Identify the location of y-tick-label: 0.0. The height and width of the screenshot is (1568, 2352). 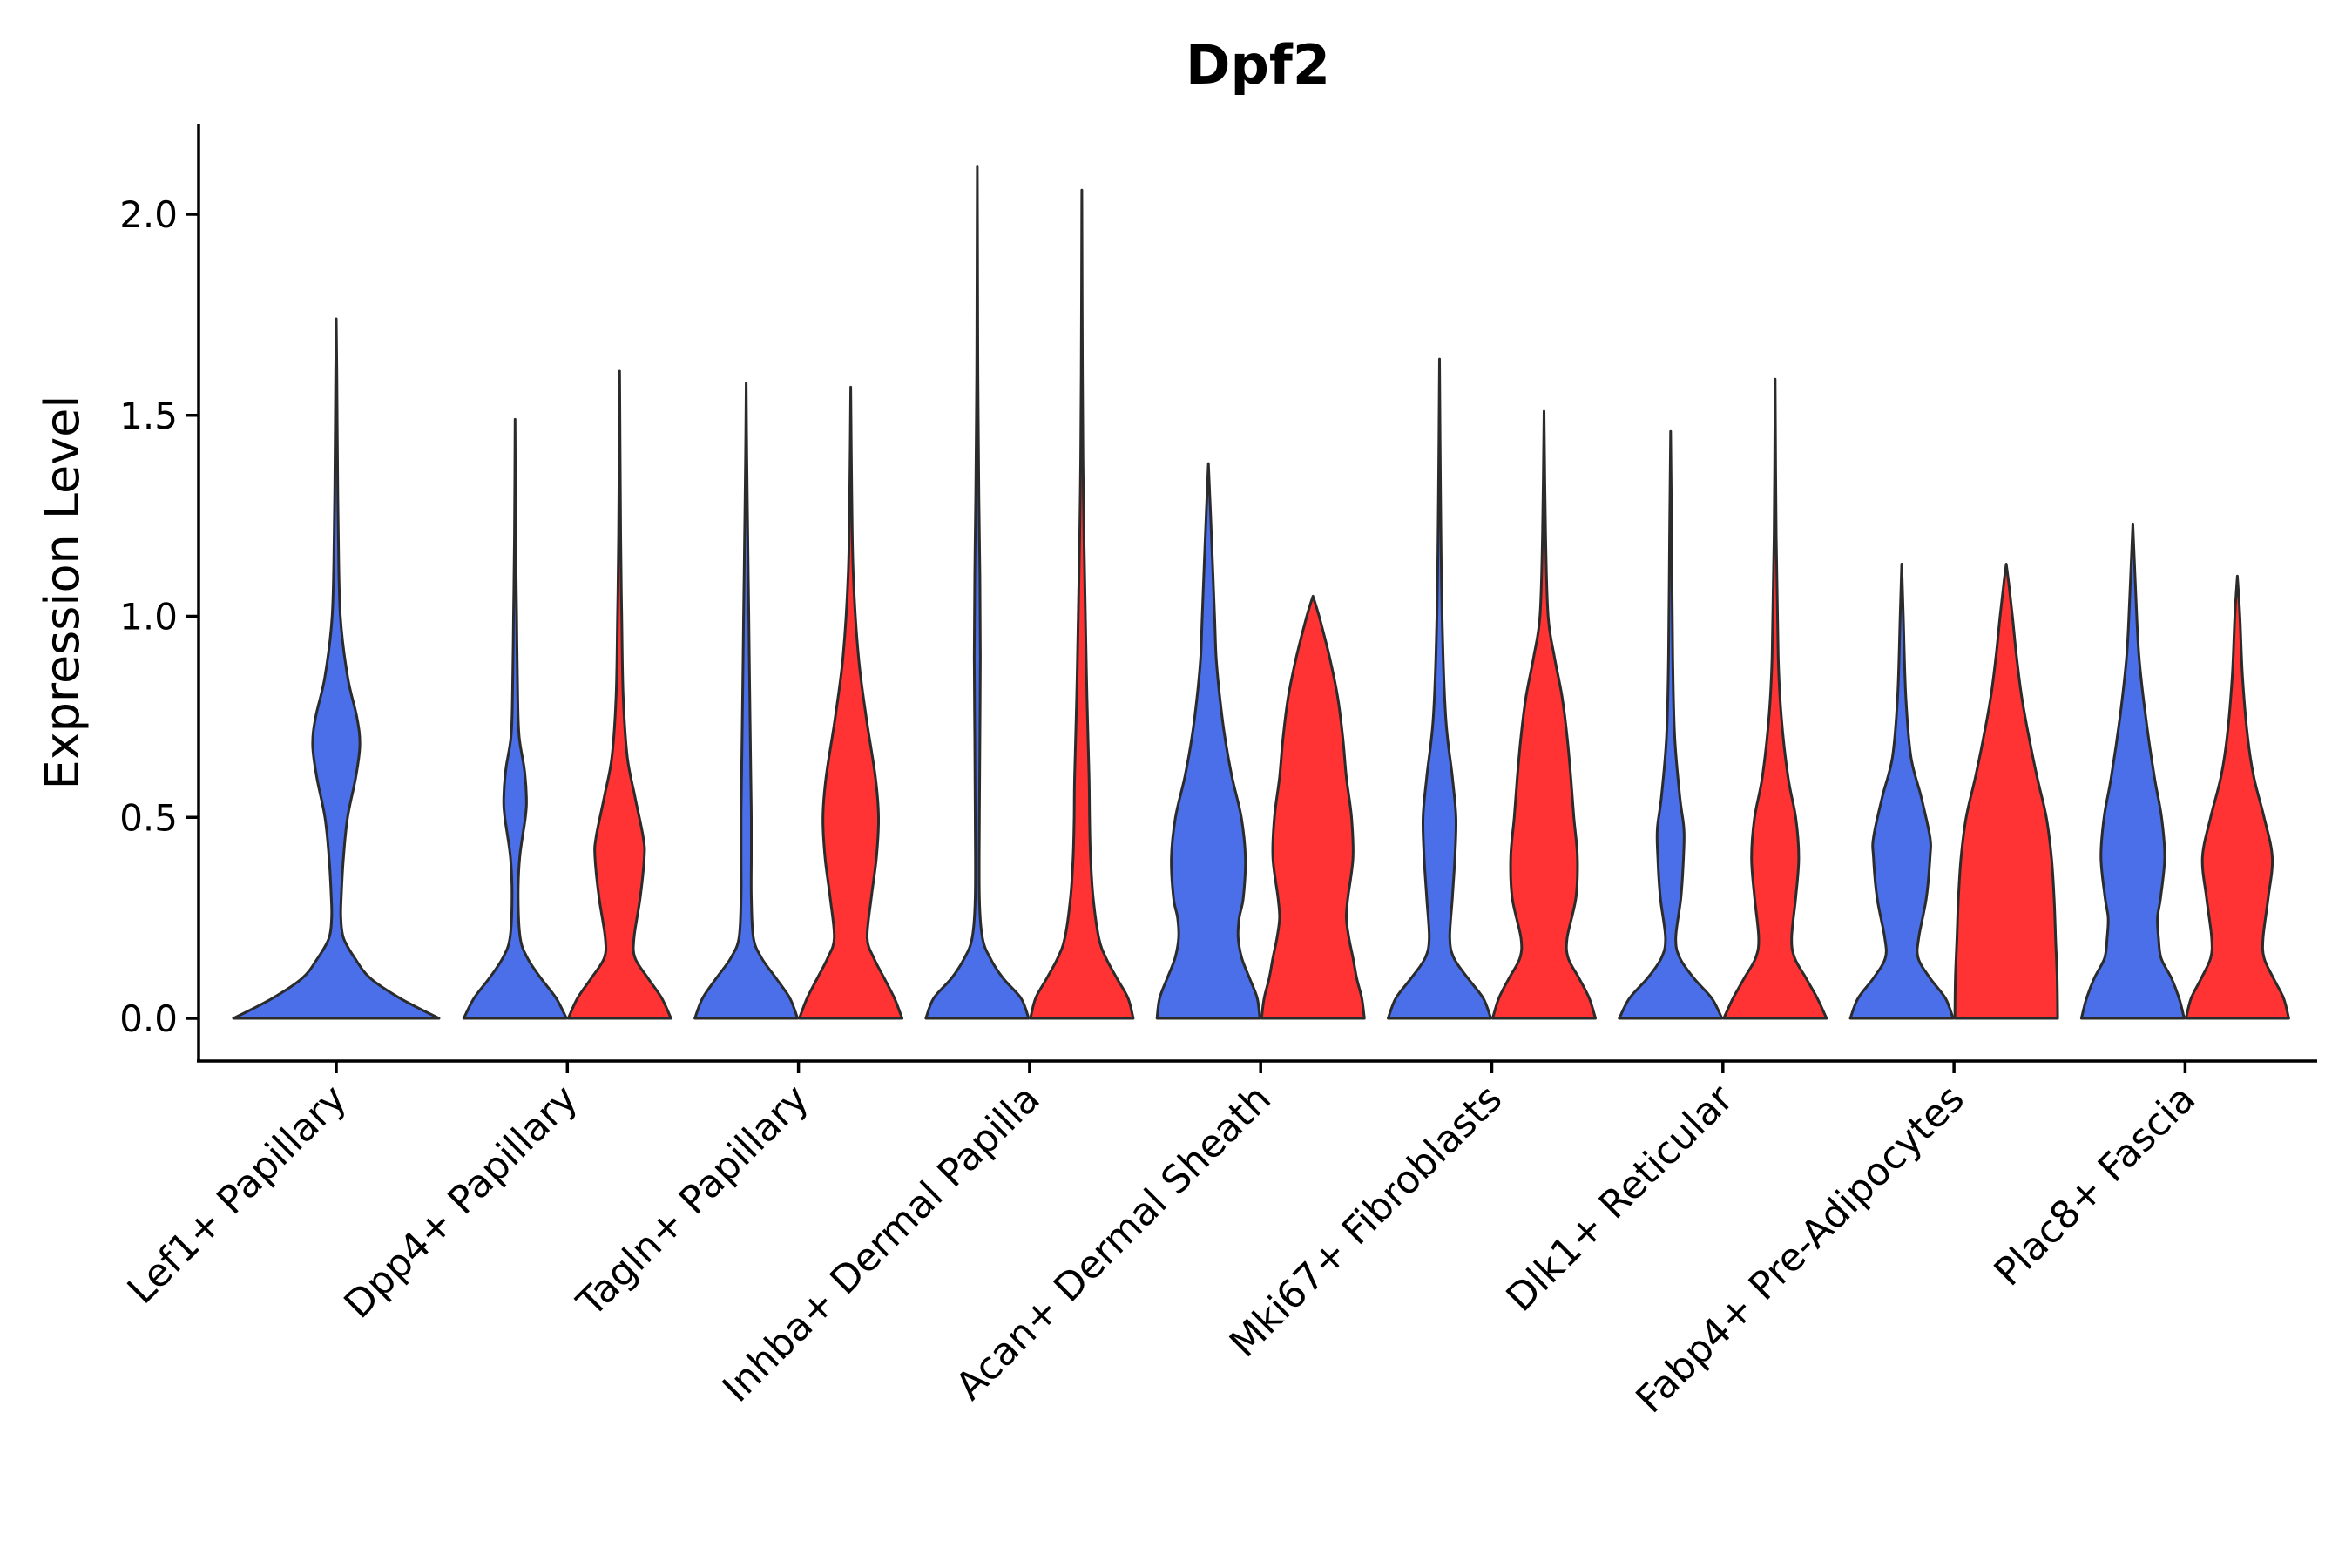
(148, 1018).